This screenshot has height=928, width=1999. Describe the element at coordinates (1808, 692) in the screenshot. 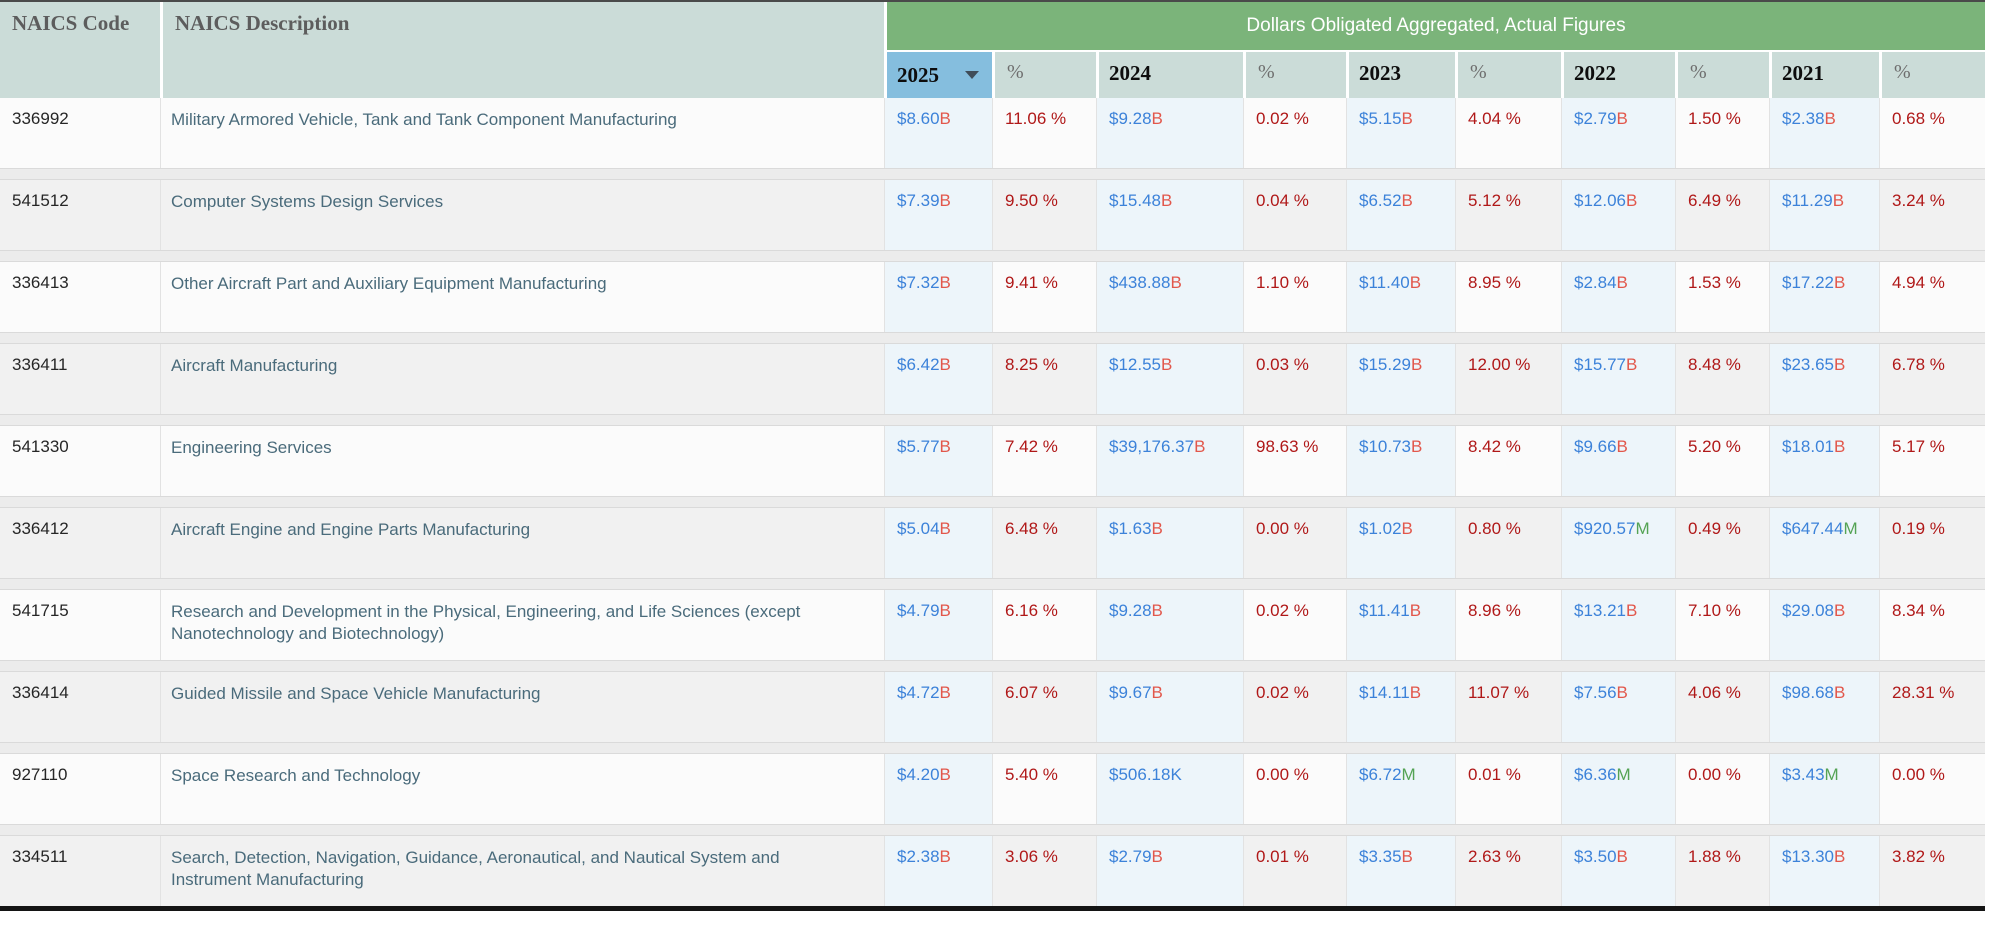

I see `dollar-amount: $98.68` at that location.